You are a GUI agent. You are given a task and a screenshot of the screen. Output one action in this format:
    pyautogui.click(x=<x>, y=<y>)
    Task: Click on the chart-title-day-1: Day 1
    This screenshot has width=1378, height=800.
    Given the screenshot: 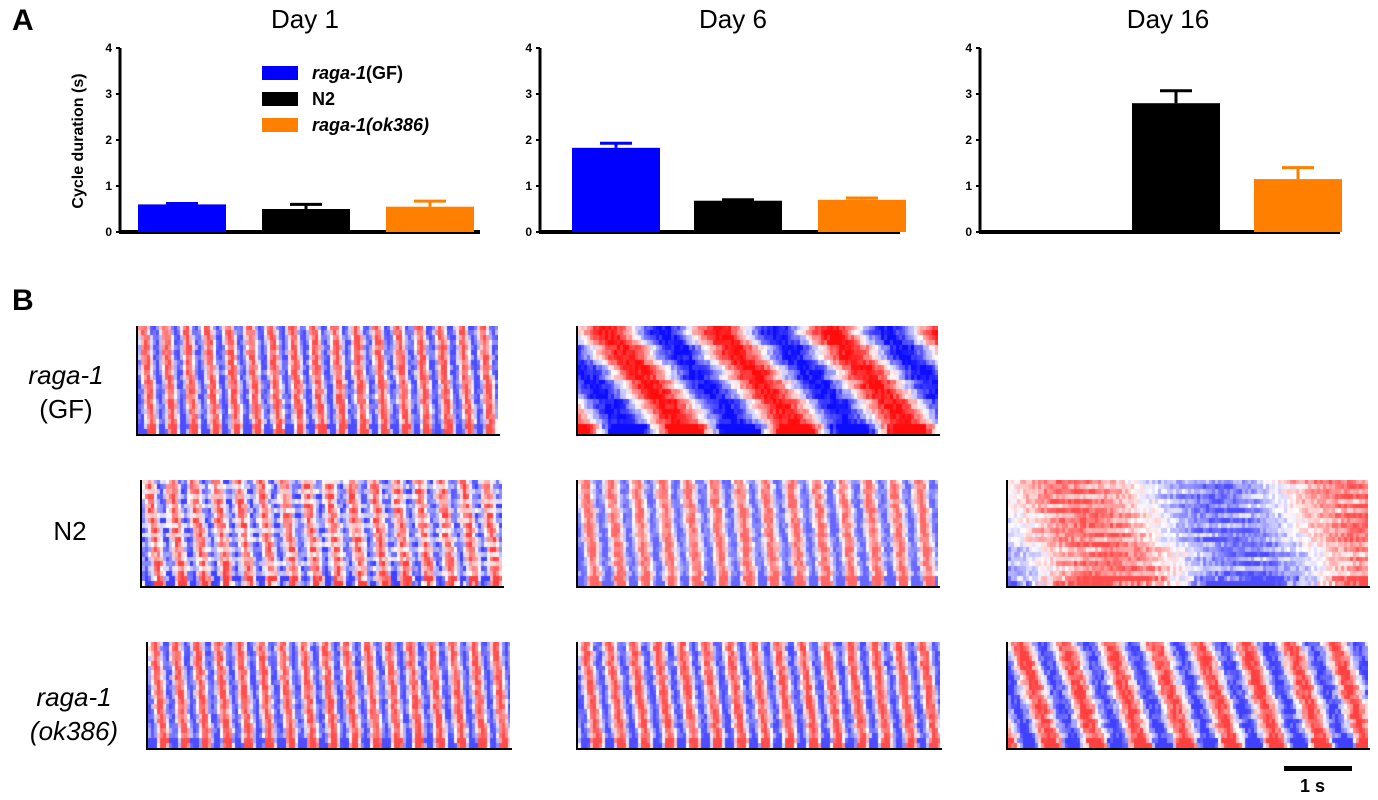 What is the action you would take?
    pyautogui.click(x=305, y=19)
    